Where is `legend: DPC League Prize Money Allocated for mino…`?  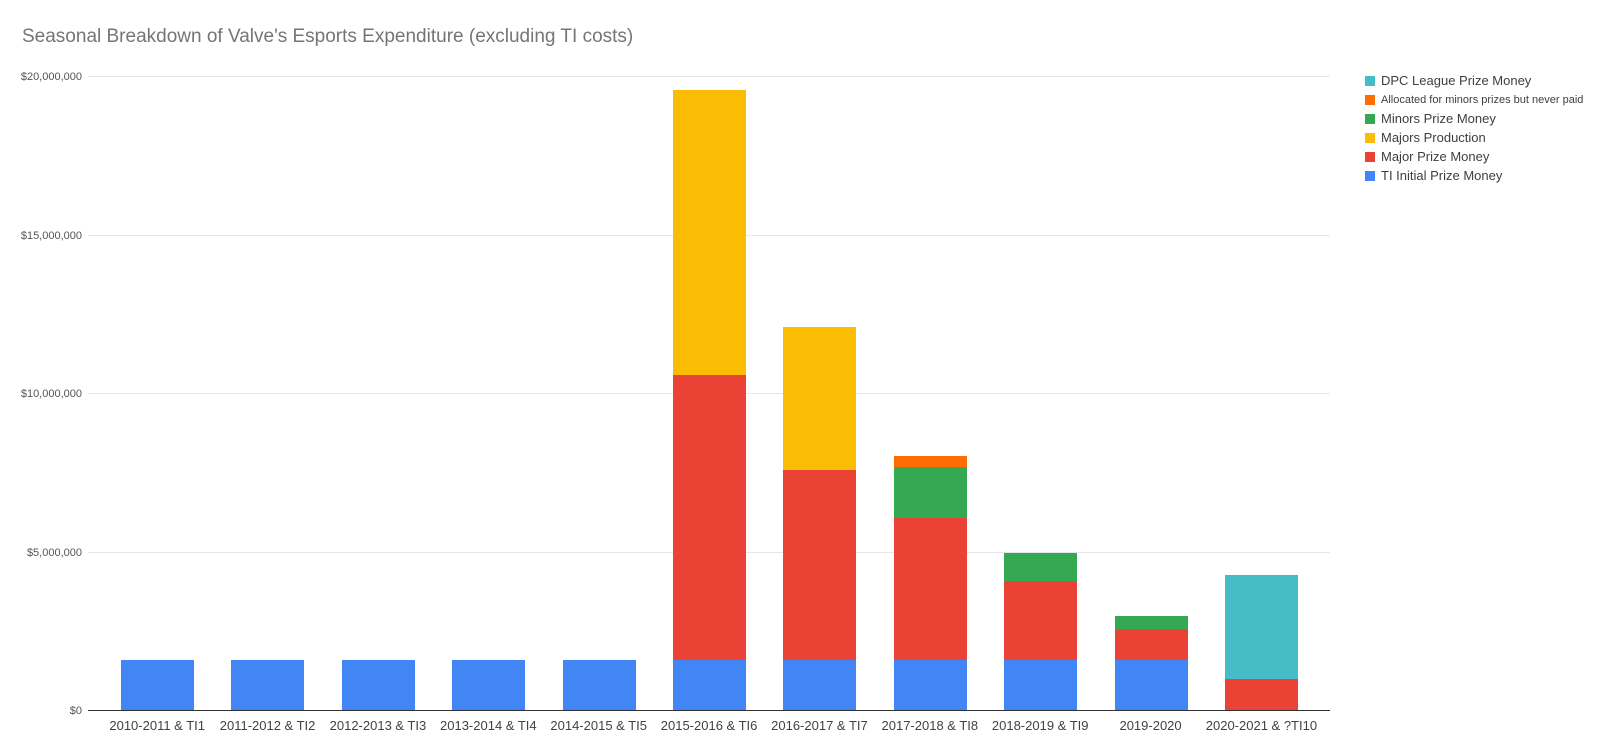
legend: DPC League Prize Money Allocated for mino… is located at coordinates (1474, 128).